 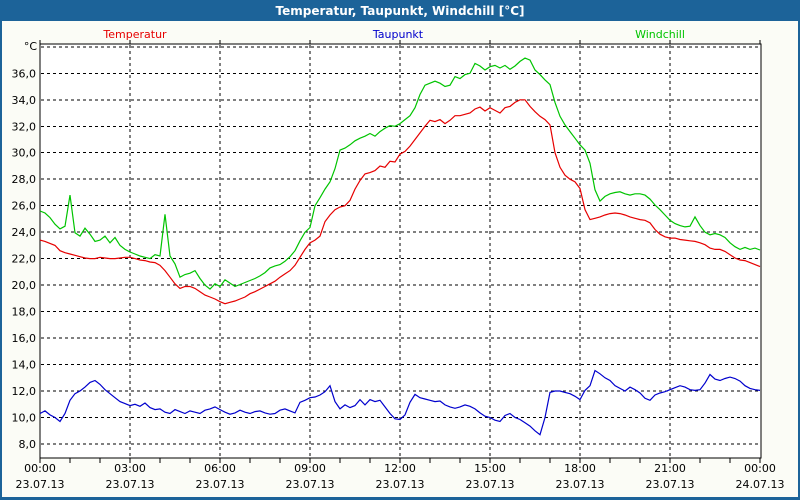 I want to click on series-line-taupunkt, so click(x=400, y=402).